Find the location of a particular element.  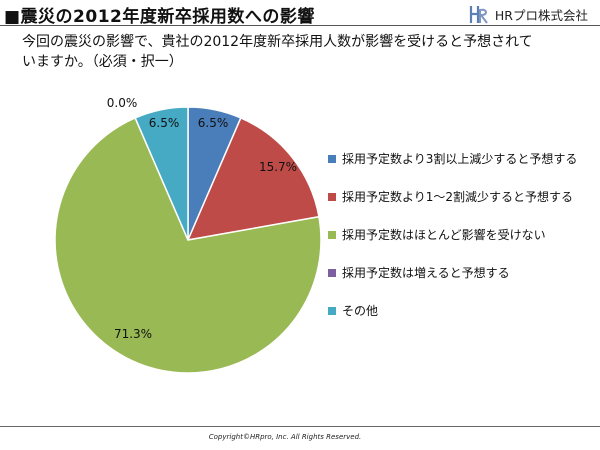

hr-logo-mark-icon is located at coordinates (479, 14).